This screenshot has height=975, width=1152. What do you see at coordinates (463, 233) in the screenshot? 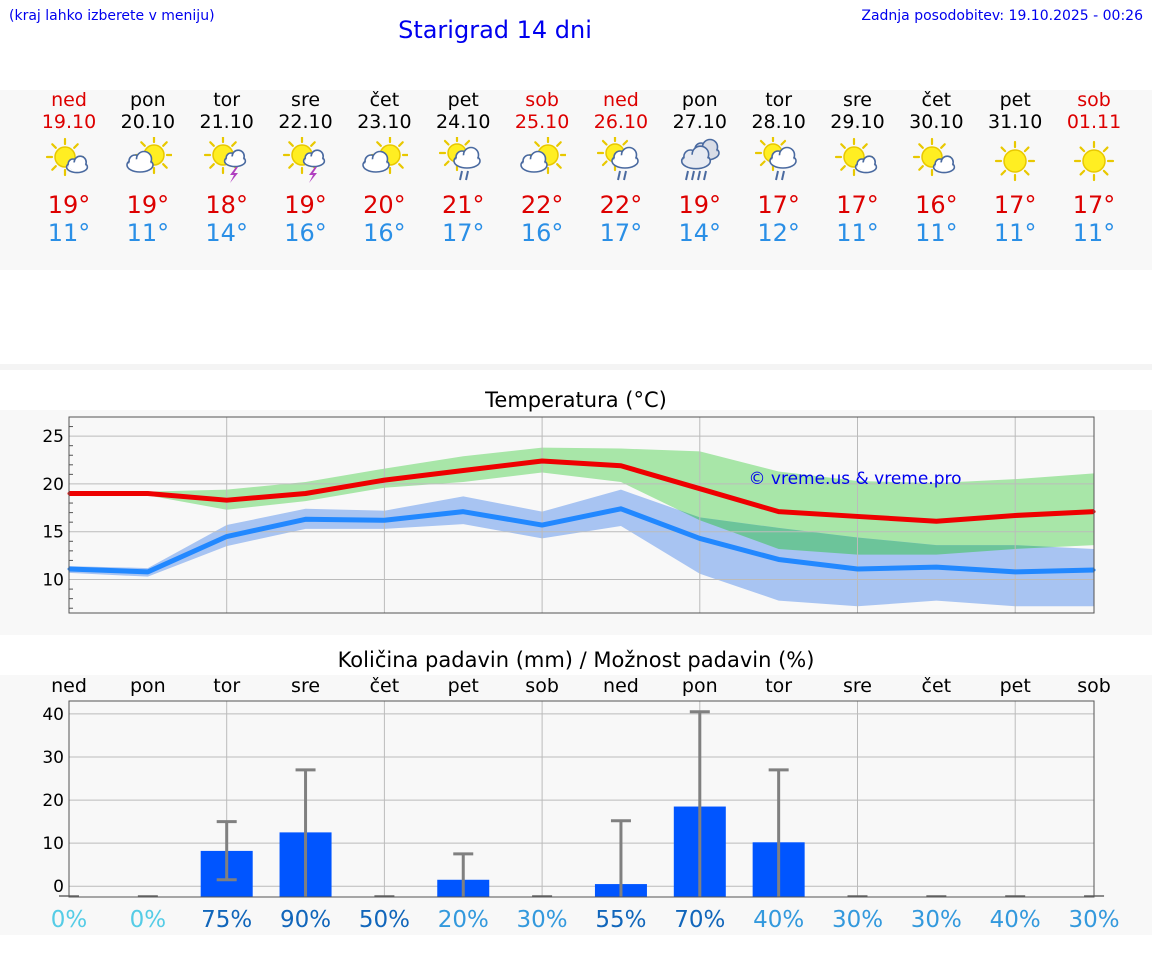
I see `min-temperature: 17°` at bounding box center [463, 233].